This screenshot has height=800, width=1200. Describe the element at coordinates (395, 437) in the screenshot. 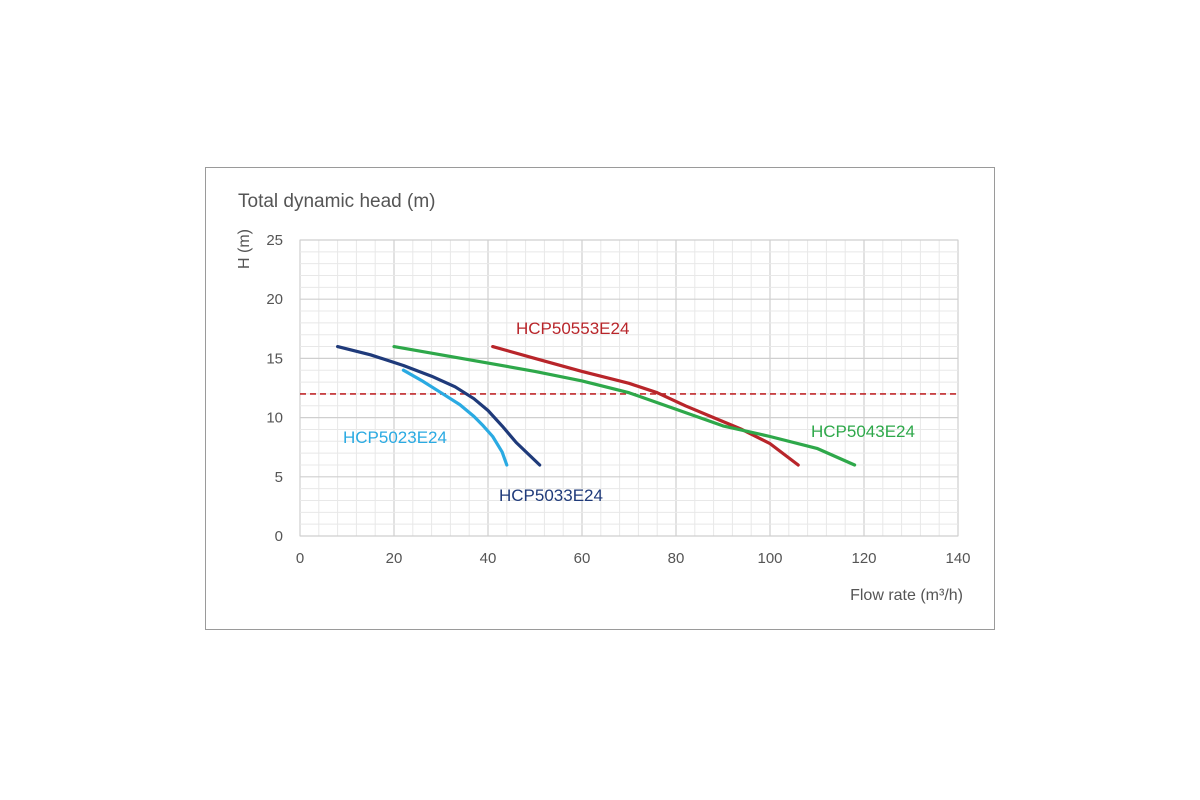

I see `series-label: HCP5023E24` at that location.